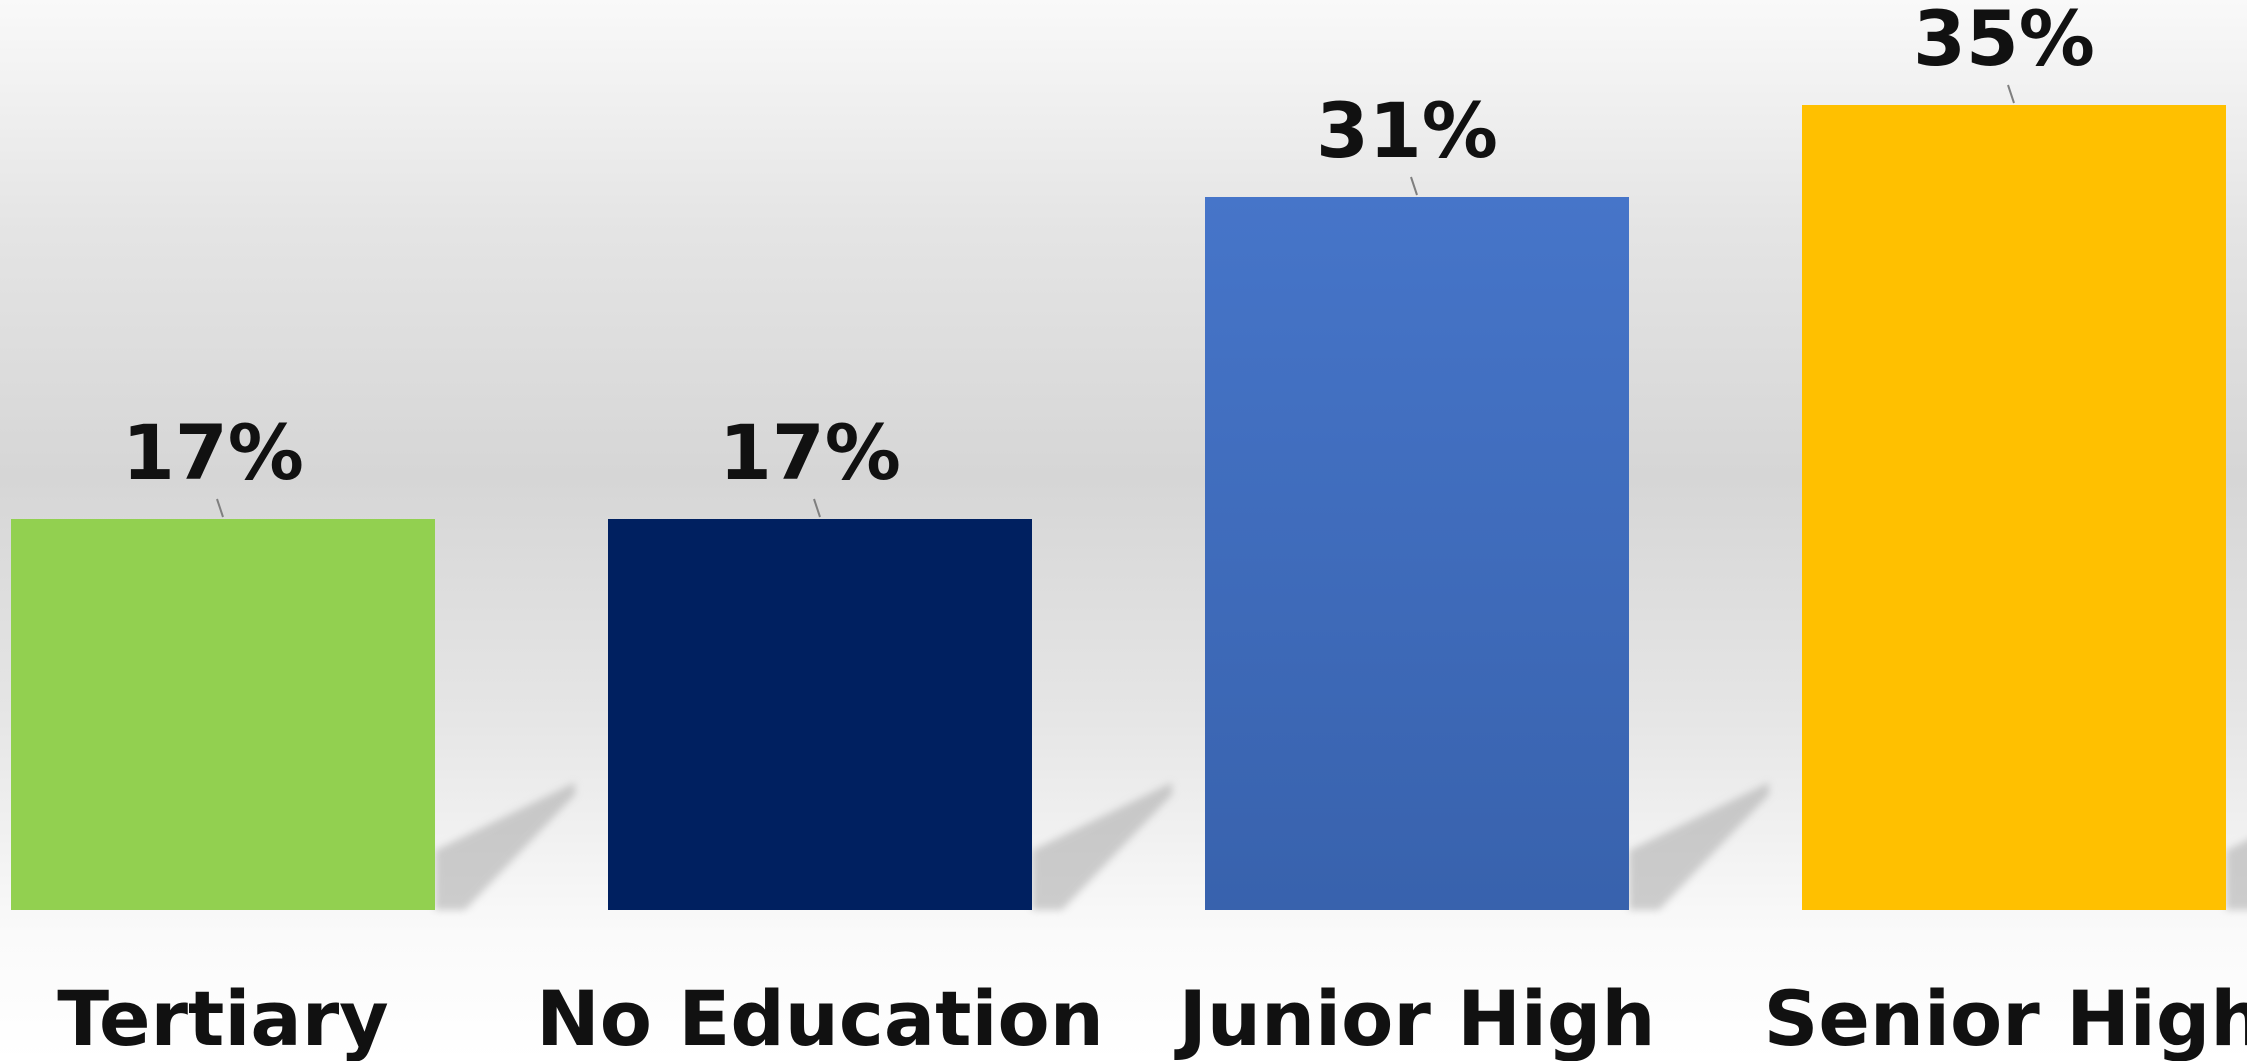 This screenshot has width=2247, height=1061. Describe the element at coordinates (220, 508) in the screenshot. I see `leader-line-tertiary` at that location.